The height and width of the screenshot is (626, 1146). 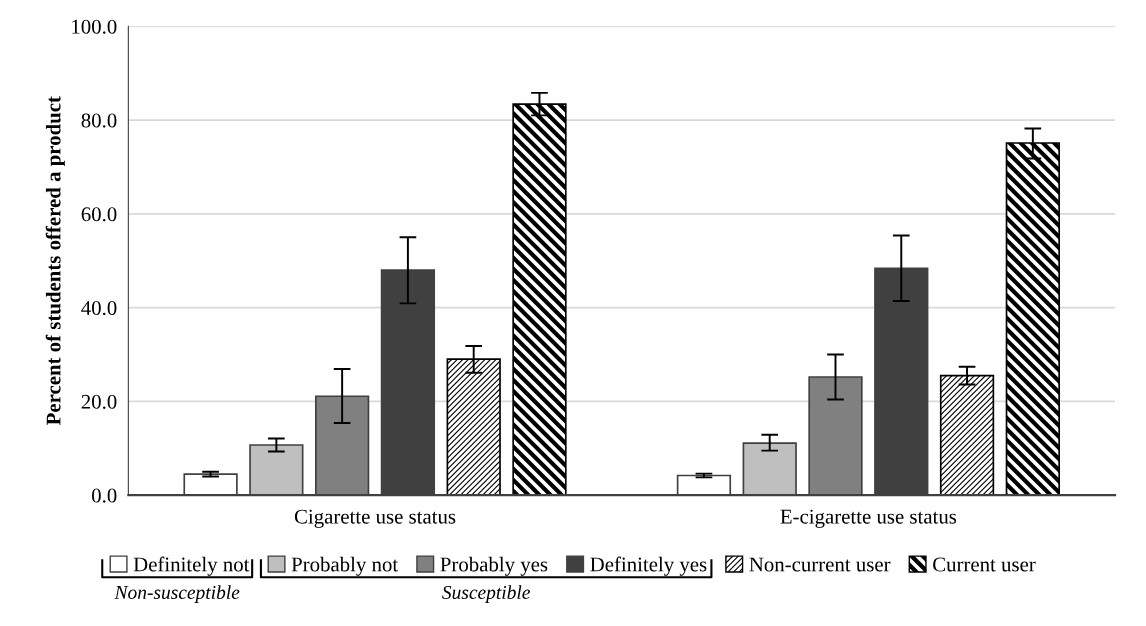 I want to click on y-tick-label: 40.0, so click(x=99, y=308).